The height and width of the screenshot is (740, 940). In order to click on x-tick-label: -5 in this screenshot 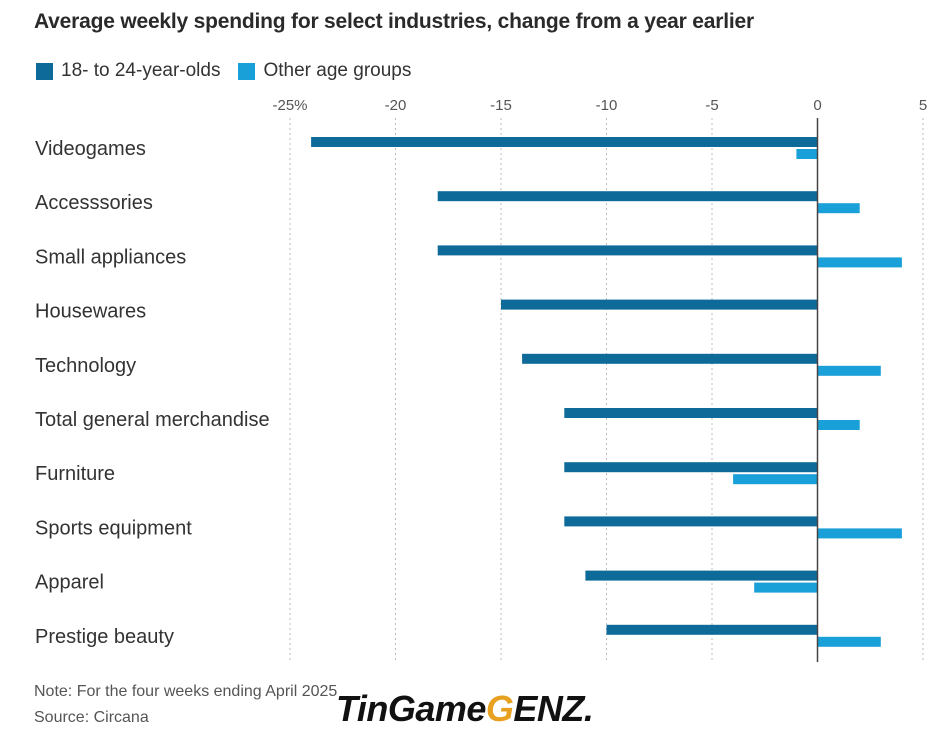, I will do `click(711, 105)`.